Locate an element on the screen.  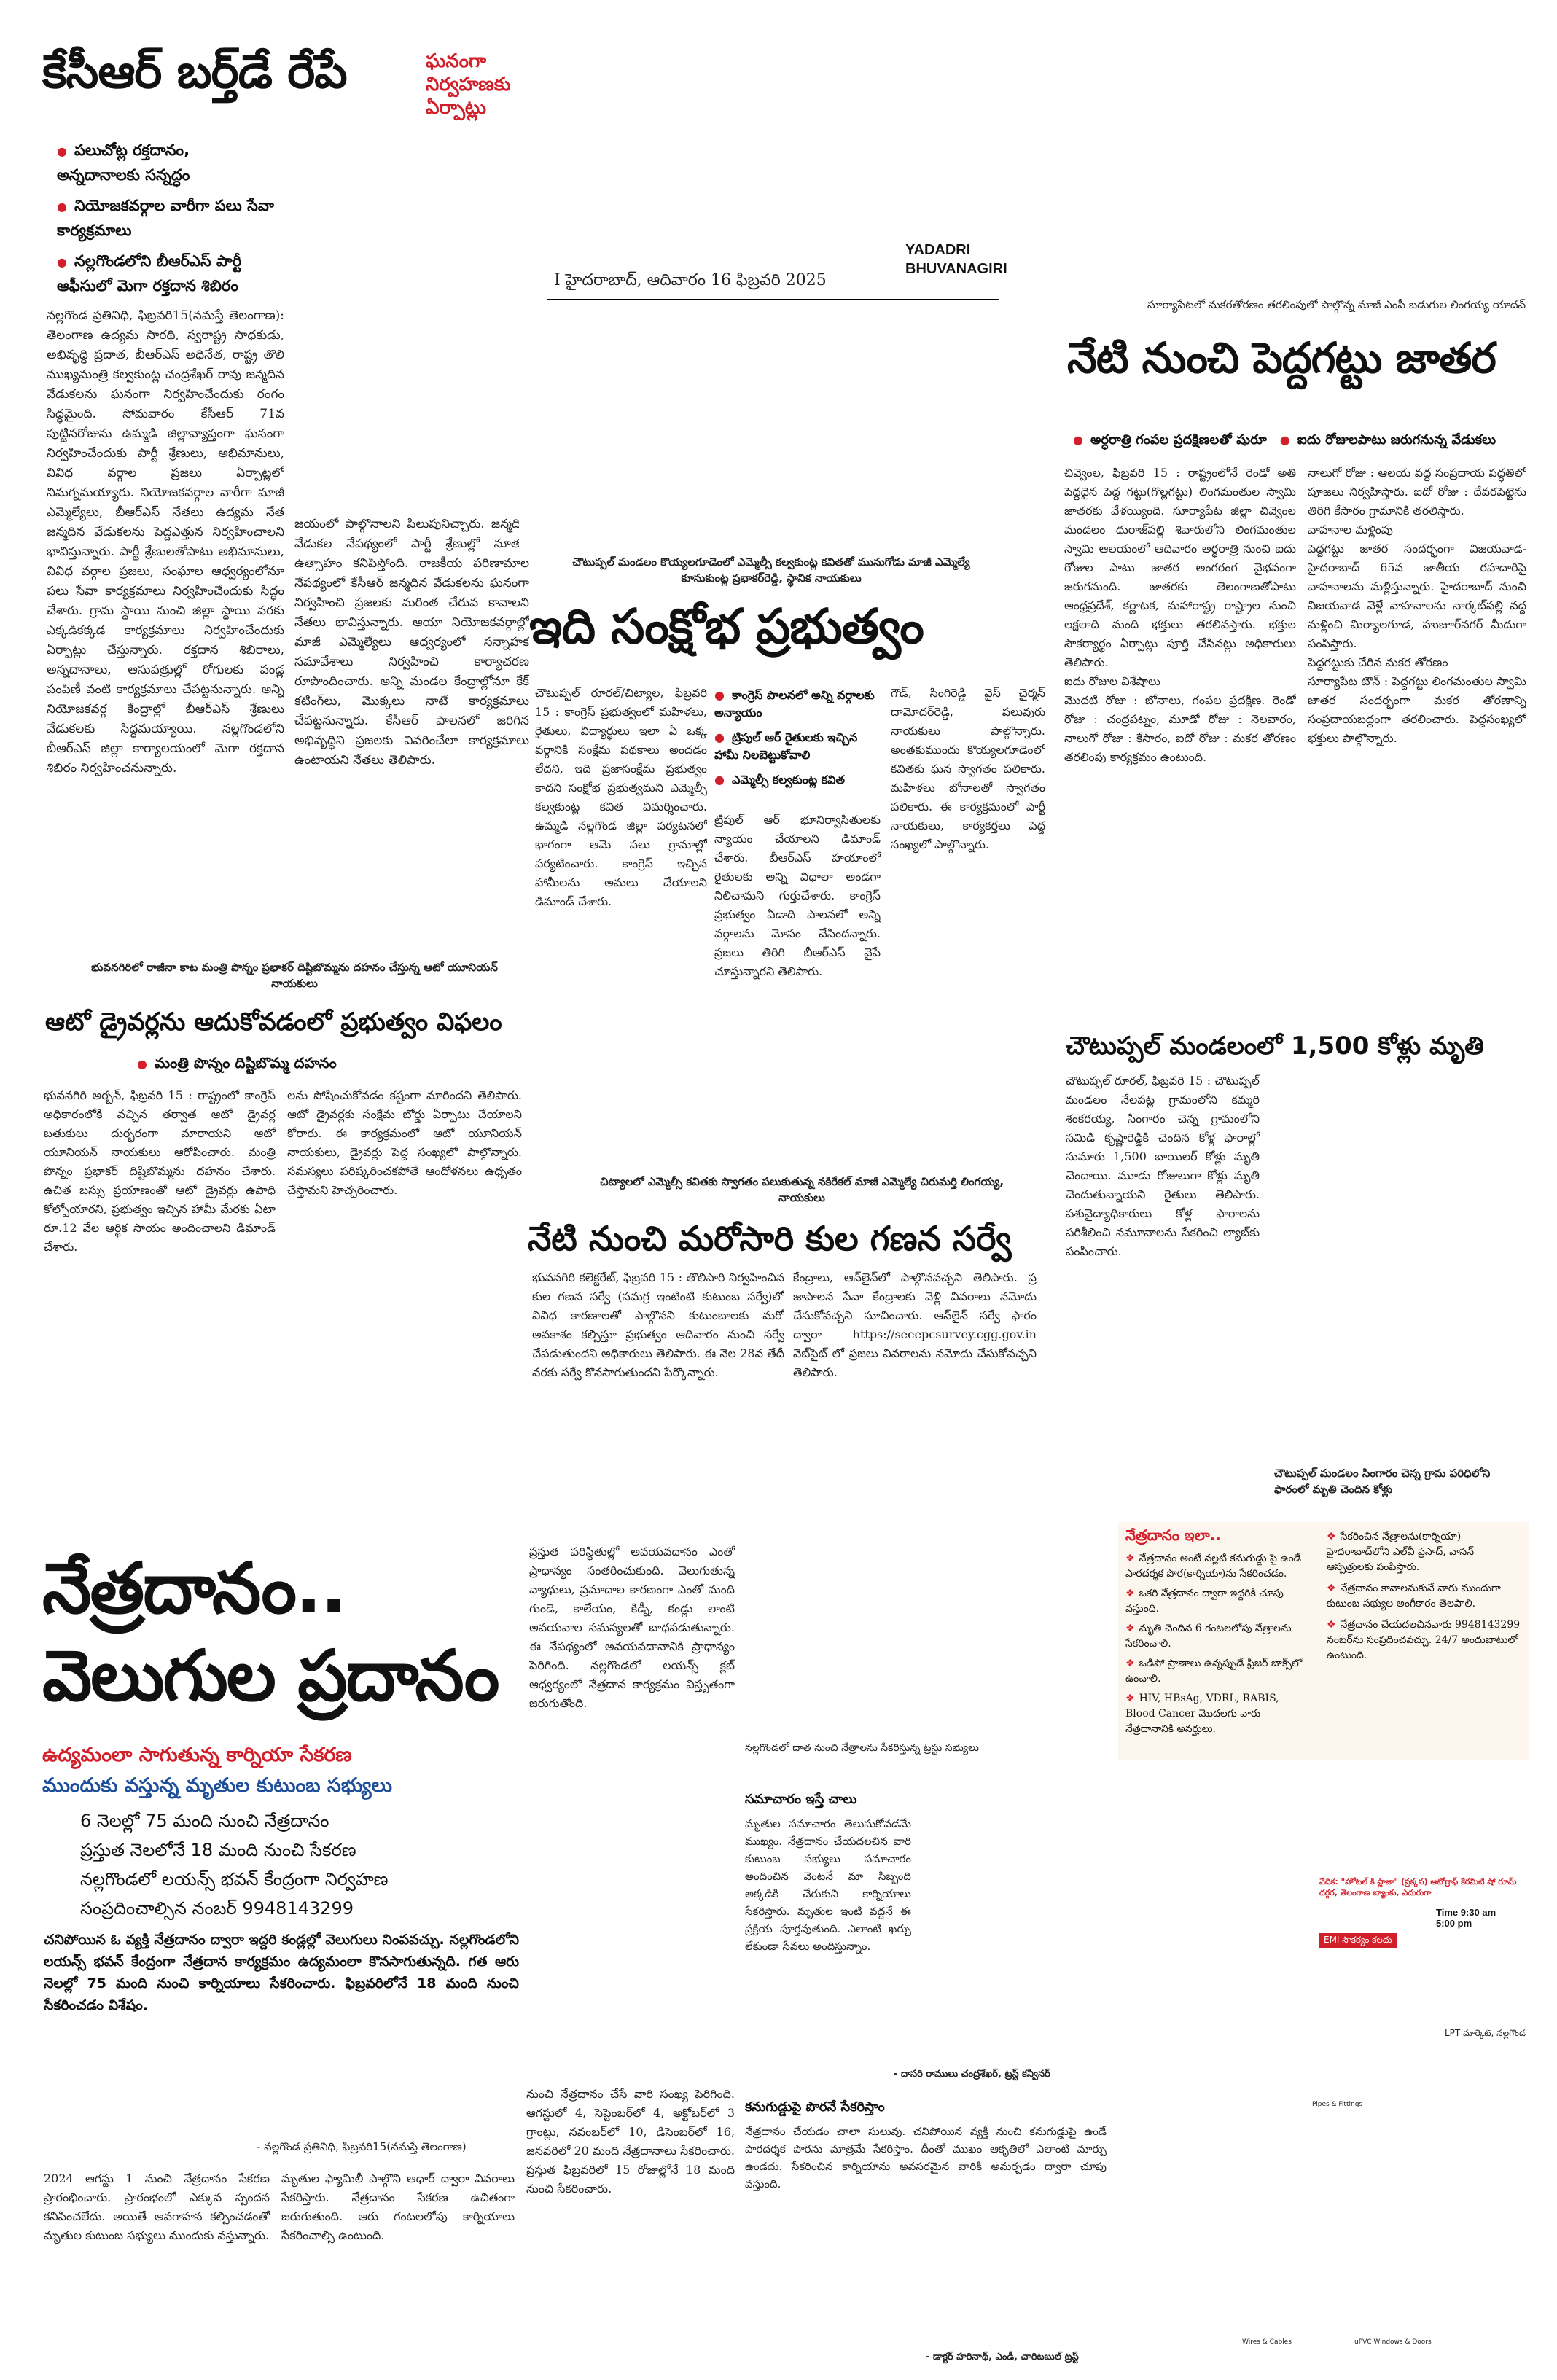
story6-headline: చౌటుప్పల్ మండలంలో 1,500 కోళ్లు మృతి is located at coordinates (1275, 1046).